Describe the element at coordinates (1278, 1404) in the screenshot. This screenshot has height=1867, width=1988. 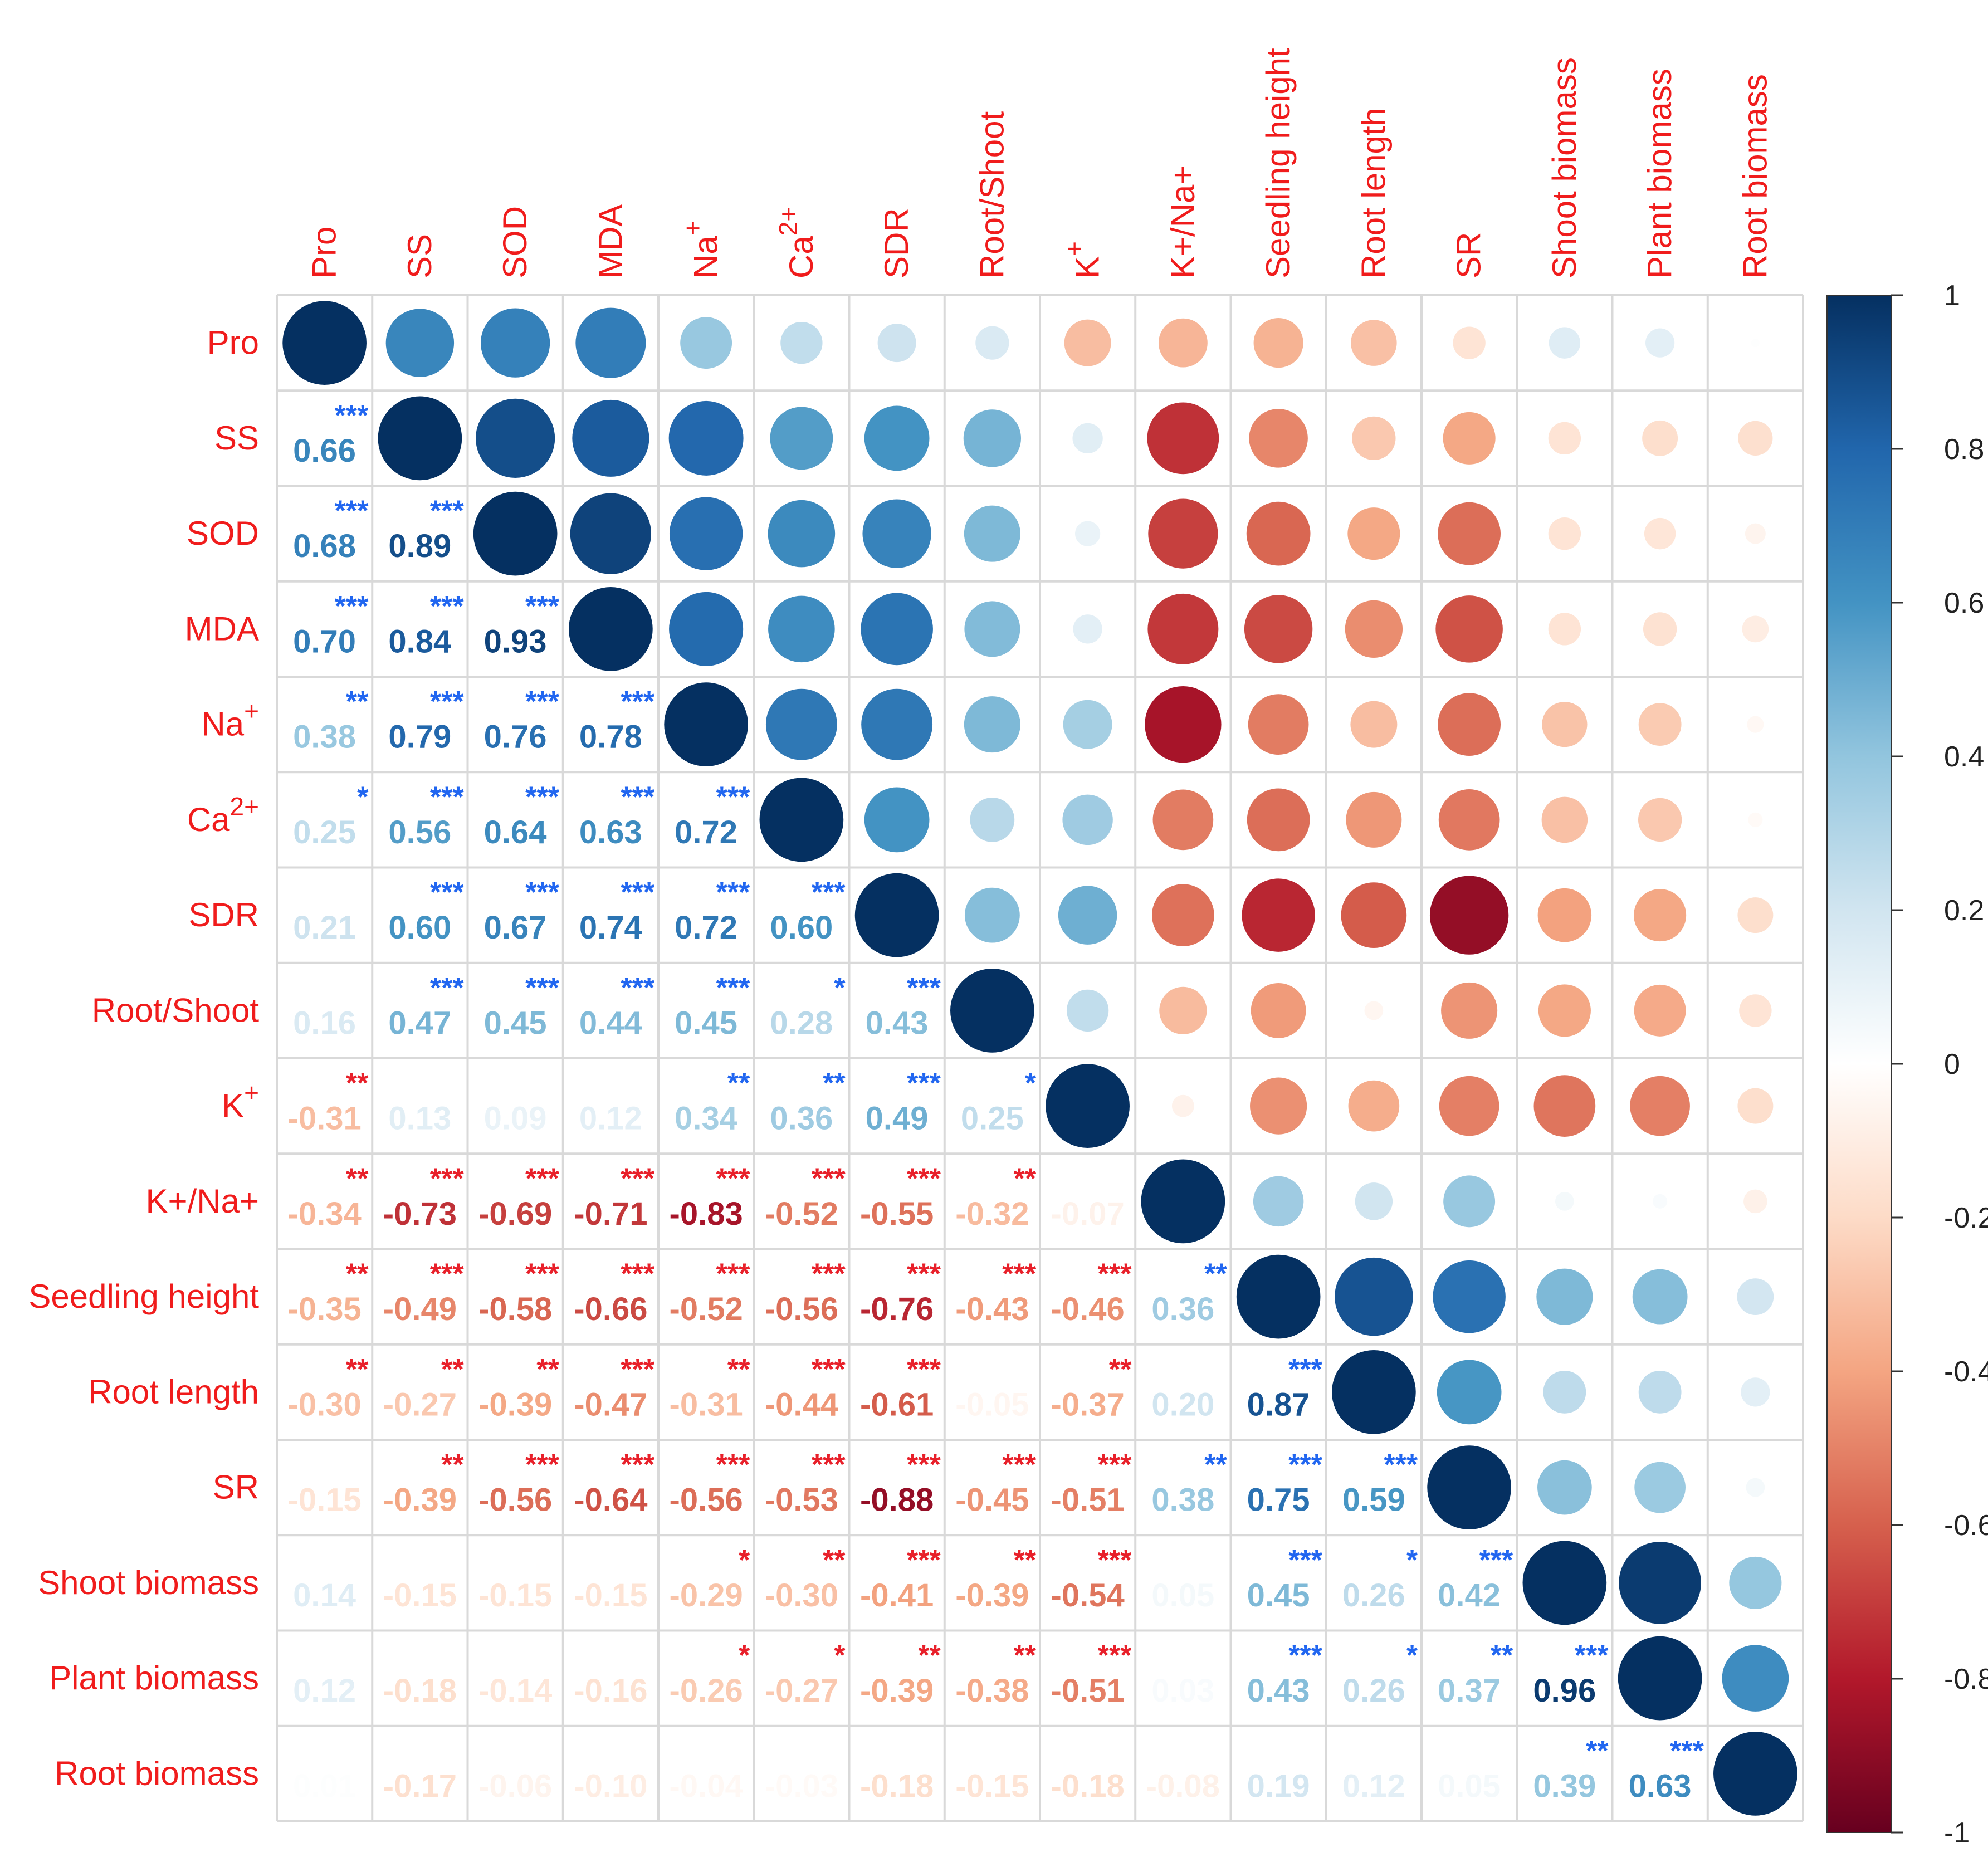
I see `correlation-value: 0.87` at that location.